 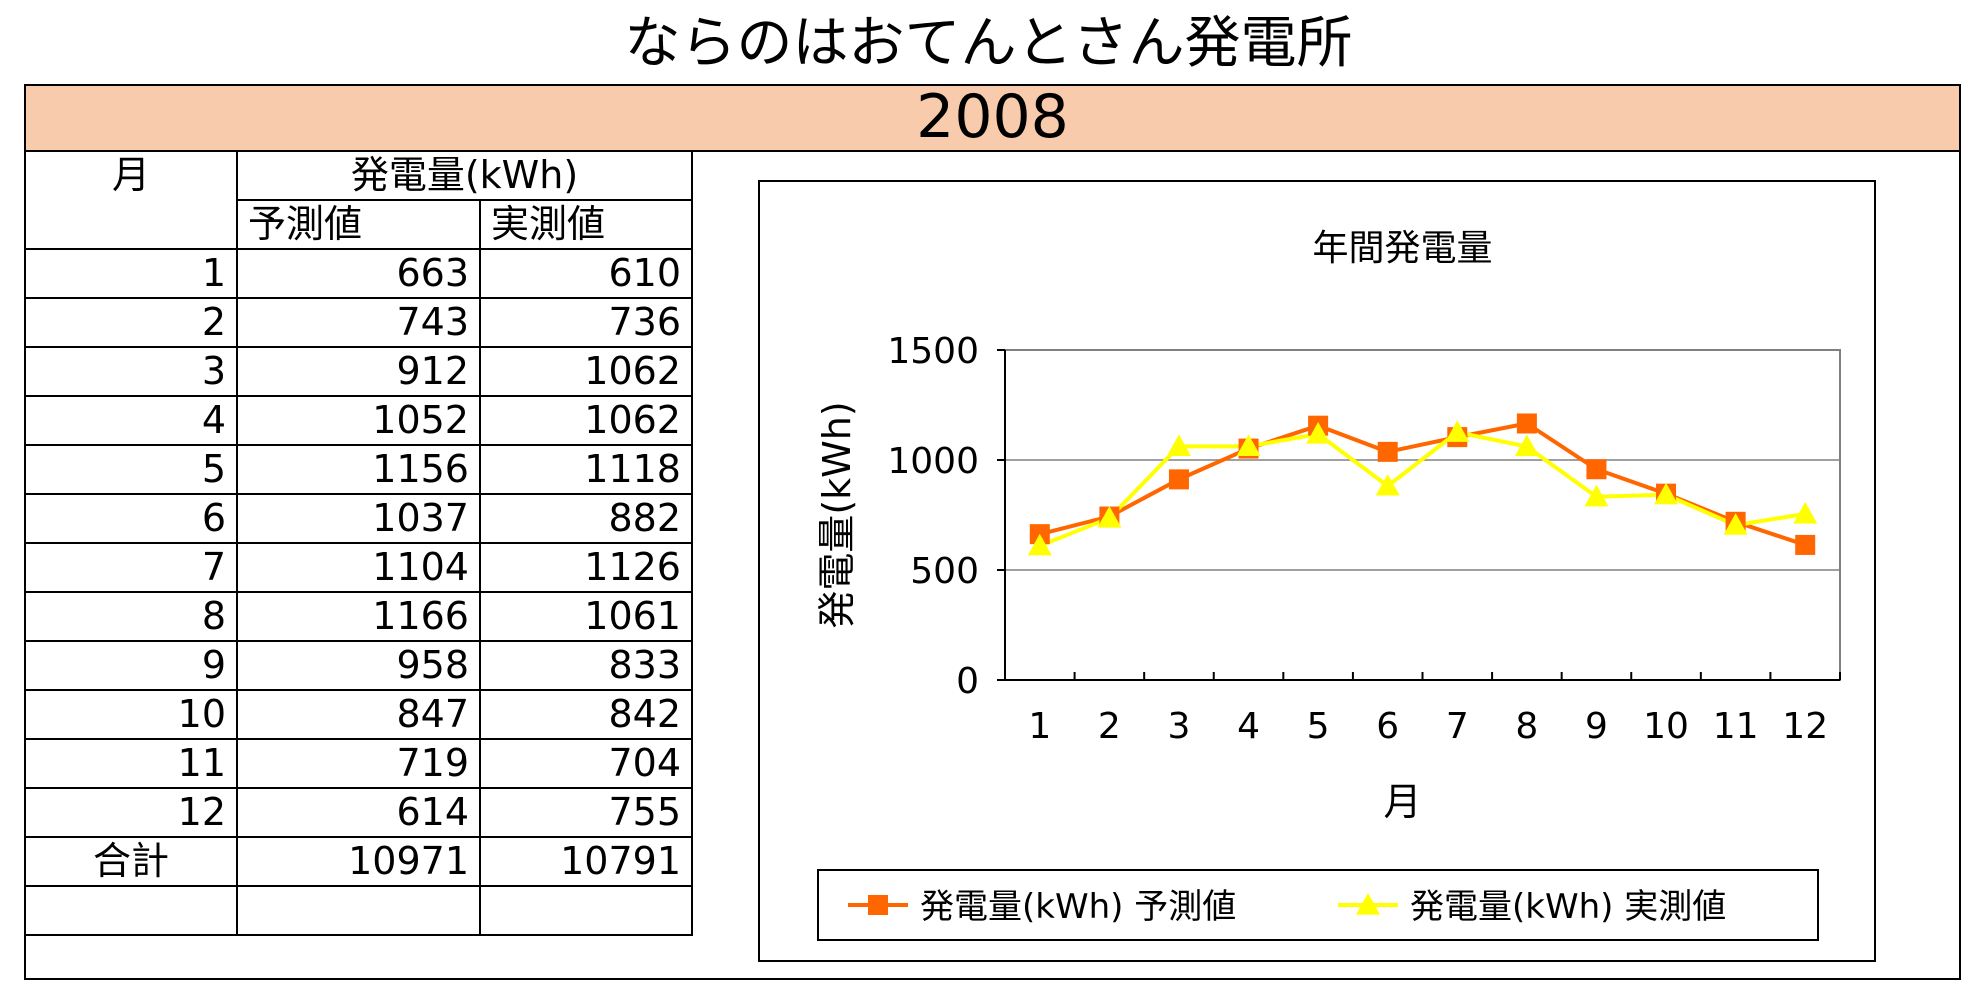 I want to click on forecast-cell: 614, so click(x=358, y=812).